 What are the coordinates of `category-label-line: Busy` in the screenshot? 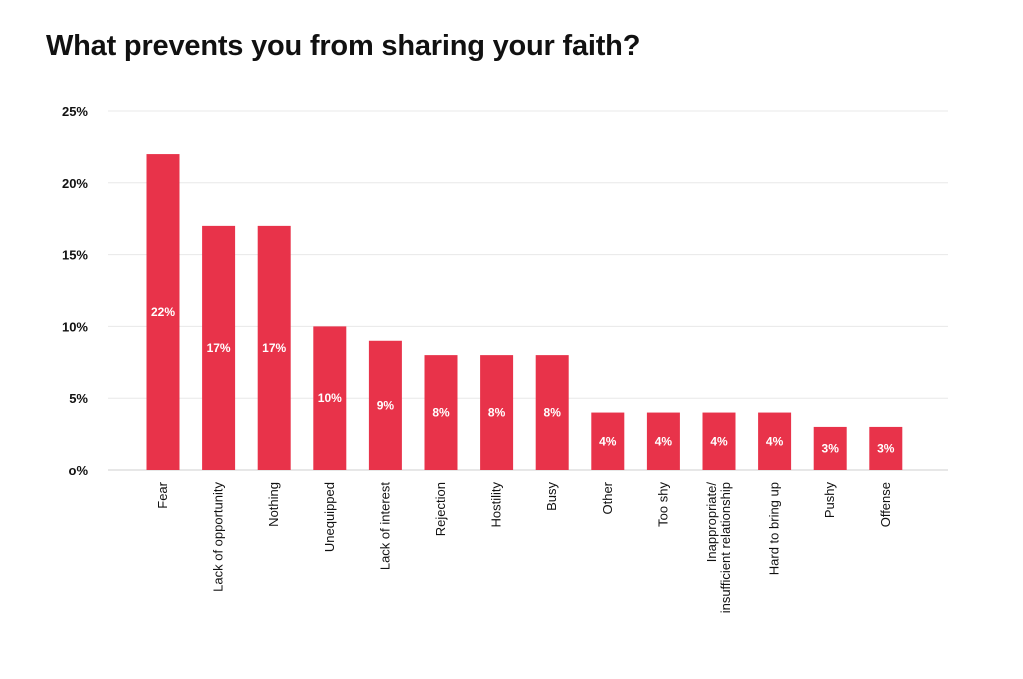 It's located at (551, 496).